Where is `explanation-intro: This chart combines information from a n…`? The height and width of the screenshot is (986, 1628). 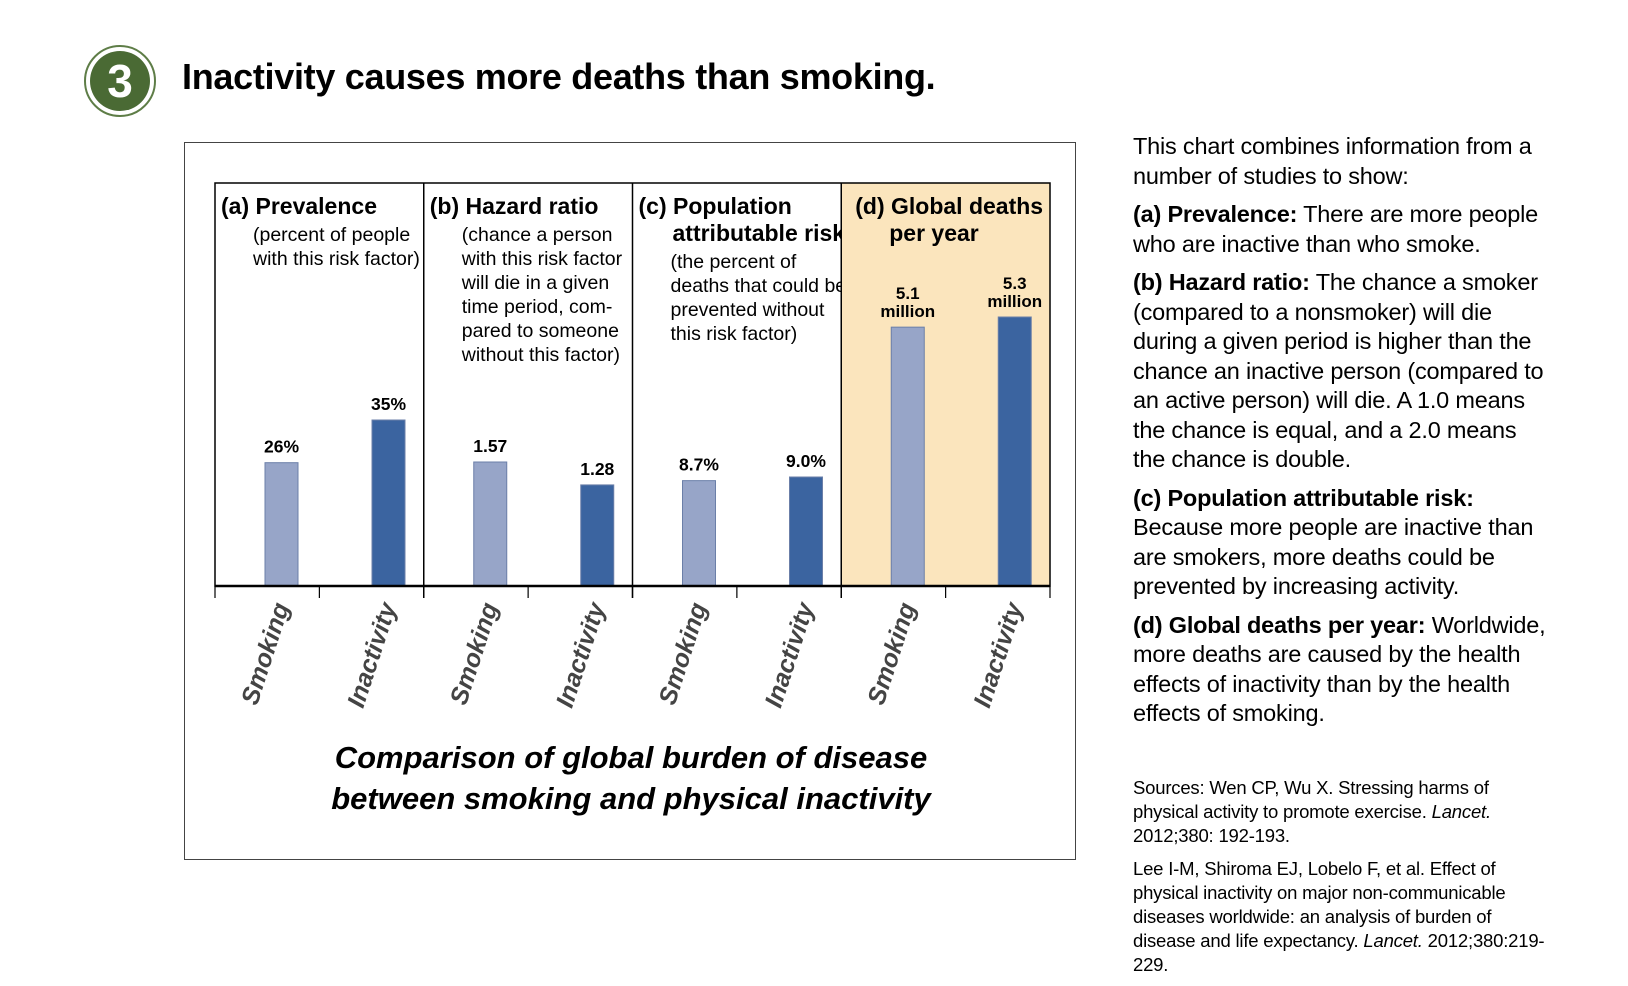 explanation-intro: This chart combines information from a n… is located at coordinates (1332, 161).